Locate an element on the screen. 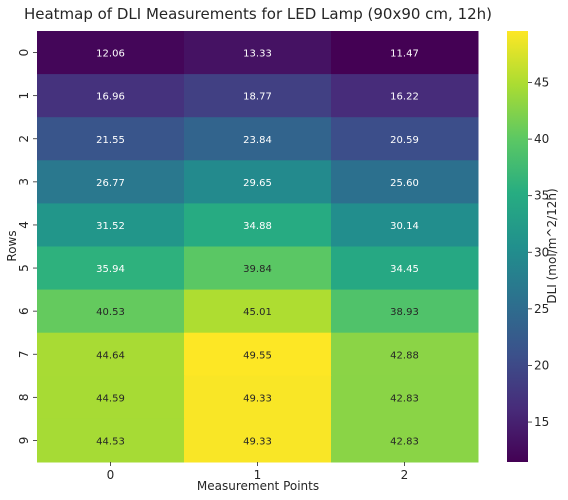 The height and width of the screenshot is (500, 568). cell-value-label: 16.96 is located at coordinates (110, 97).